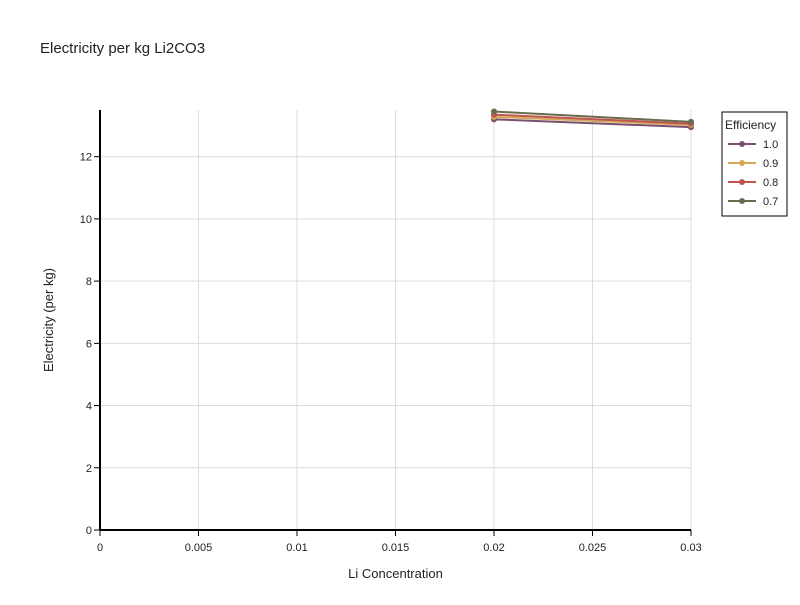 The image size is (800, 605). What do you see at coordinates (48, 320) in the screenshot?
I see `y-axis-label: Electricity (per kg)` at bounding box center [48, 320].